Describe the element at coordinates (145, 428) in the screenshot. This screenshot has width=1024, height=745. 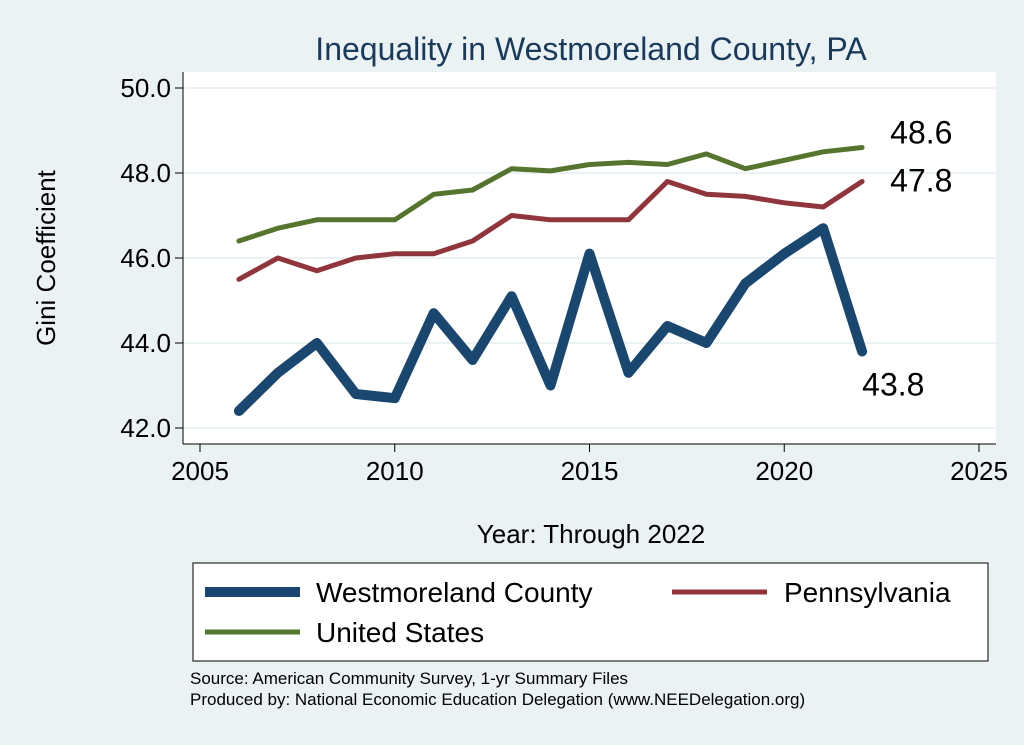
I see `y-tick-label: 42.0` at that location.